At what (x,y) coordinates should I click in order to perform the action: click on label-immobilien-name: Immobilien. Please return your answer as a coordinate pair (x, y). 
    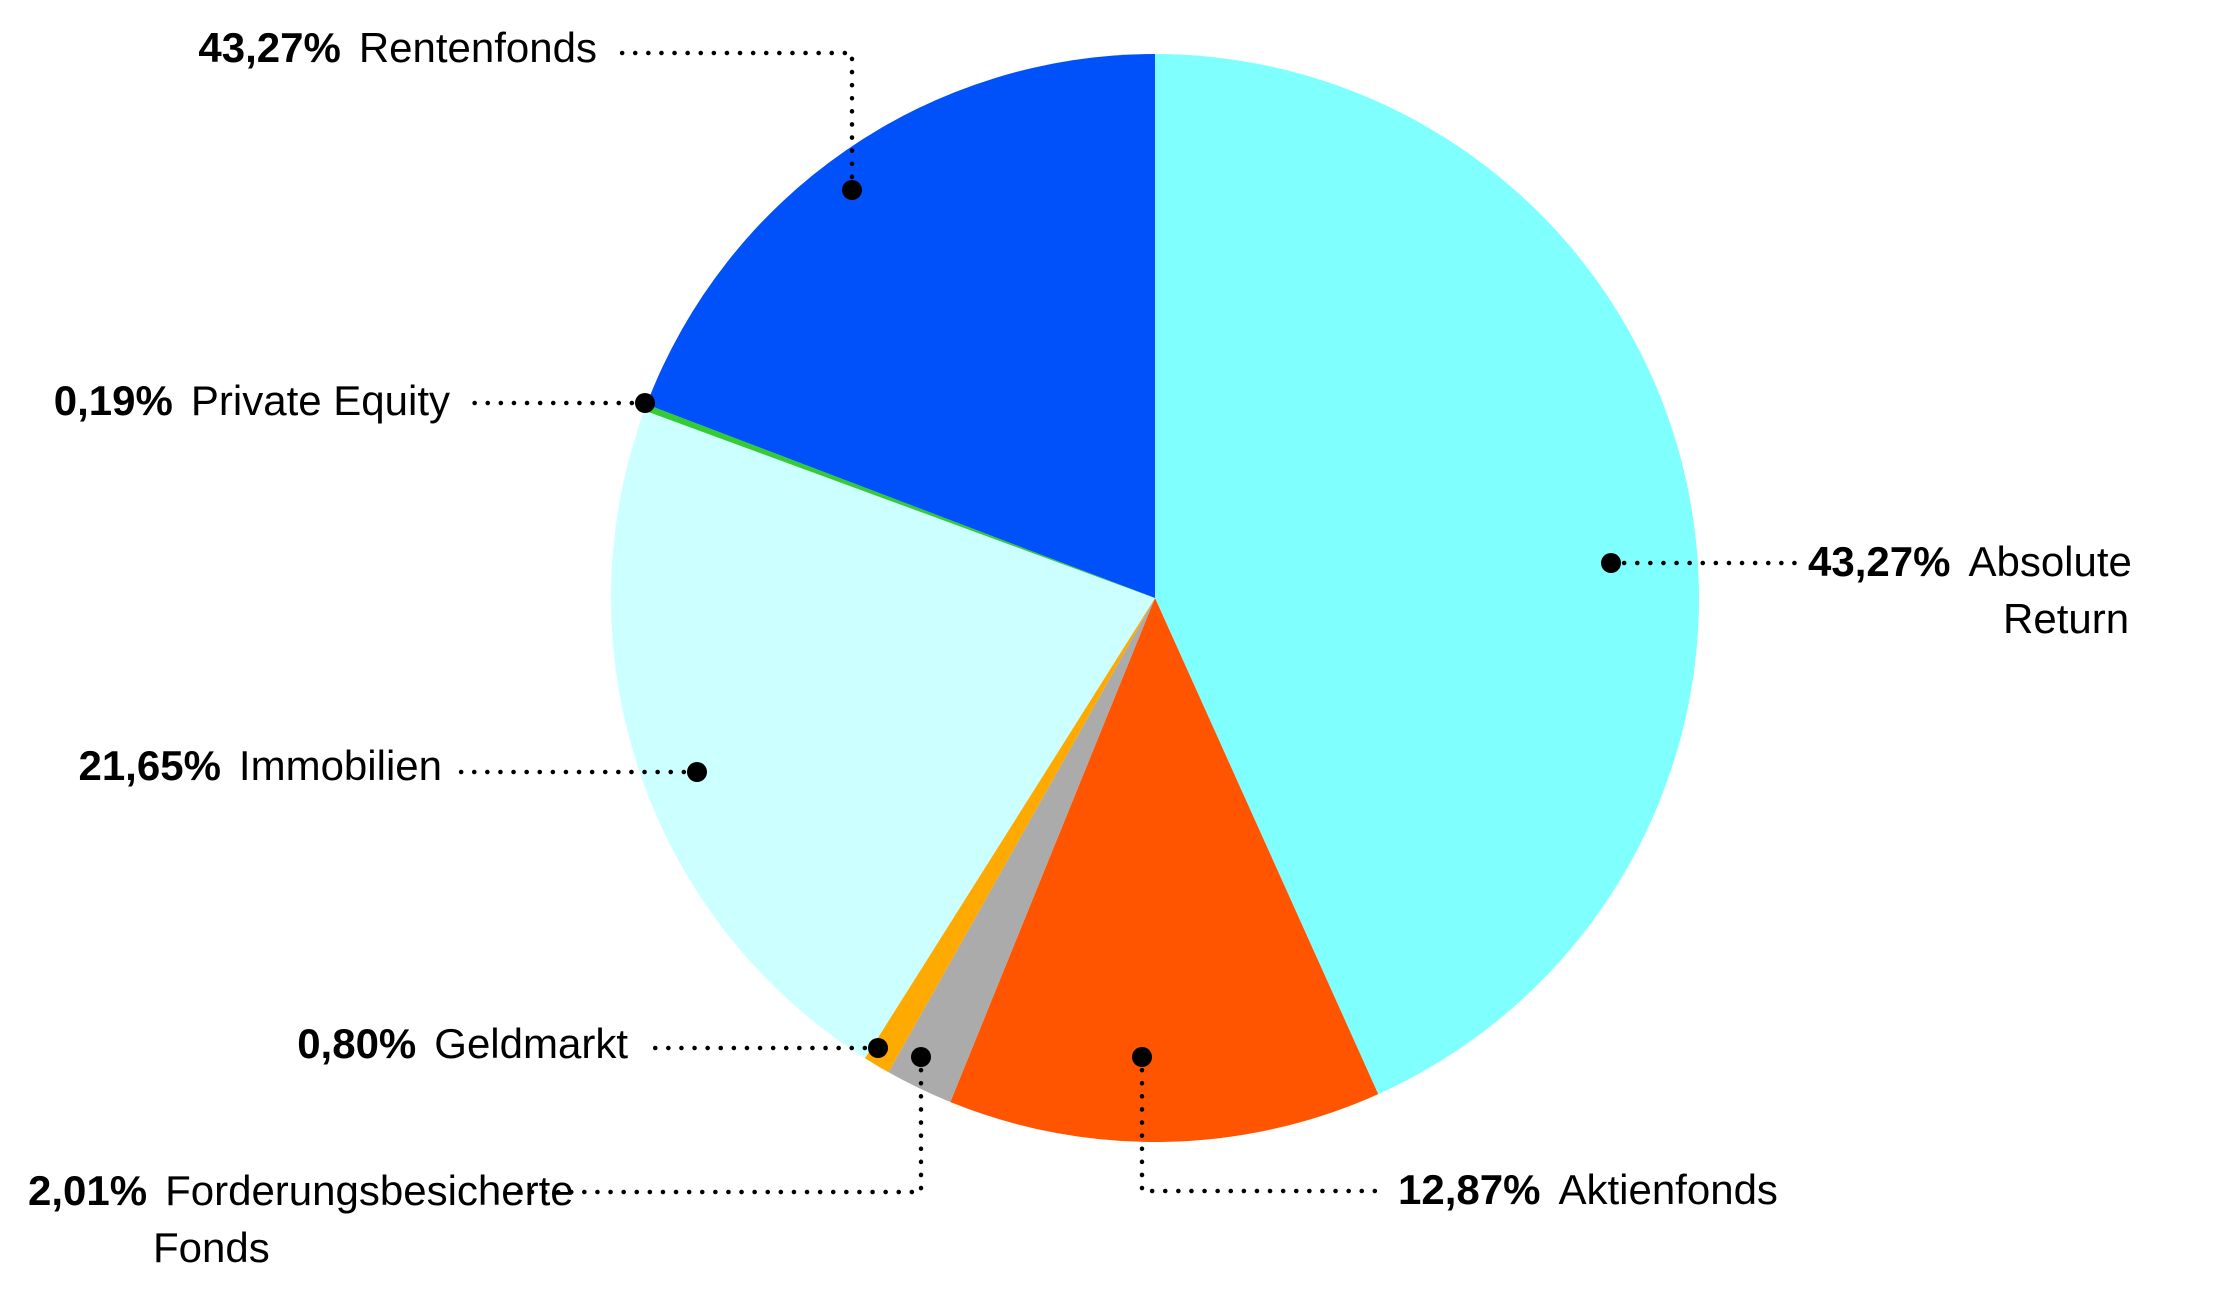
    Looking at the image, I should click on (340, 765).